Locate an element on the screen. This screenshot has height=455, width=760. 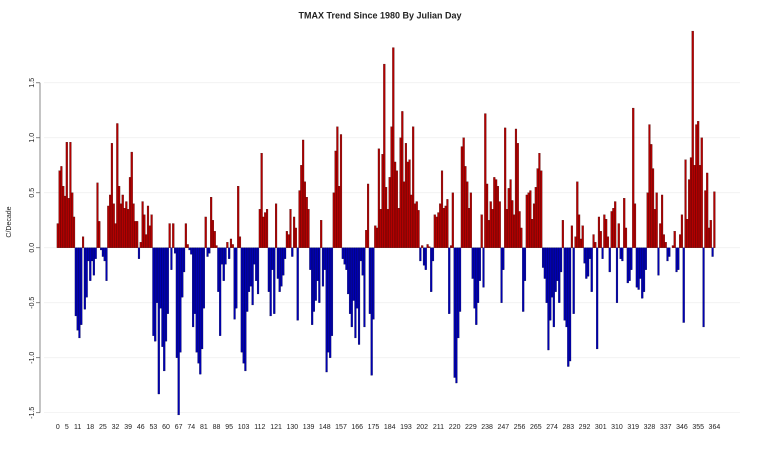
y-tick-label: 0.5 is located at coordinates (32, 193).